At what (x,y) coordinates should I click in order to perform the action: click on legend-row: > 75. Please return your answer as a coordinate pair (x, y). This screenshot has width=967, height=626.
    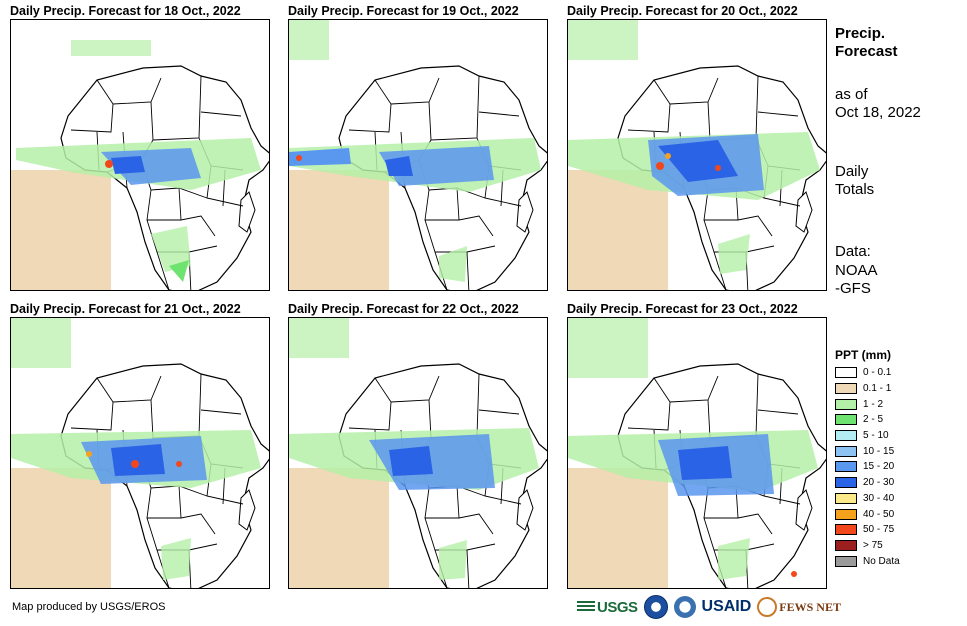
    Looking at the image, I should click on (890, 546).